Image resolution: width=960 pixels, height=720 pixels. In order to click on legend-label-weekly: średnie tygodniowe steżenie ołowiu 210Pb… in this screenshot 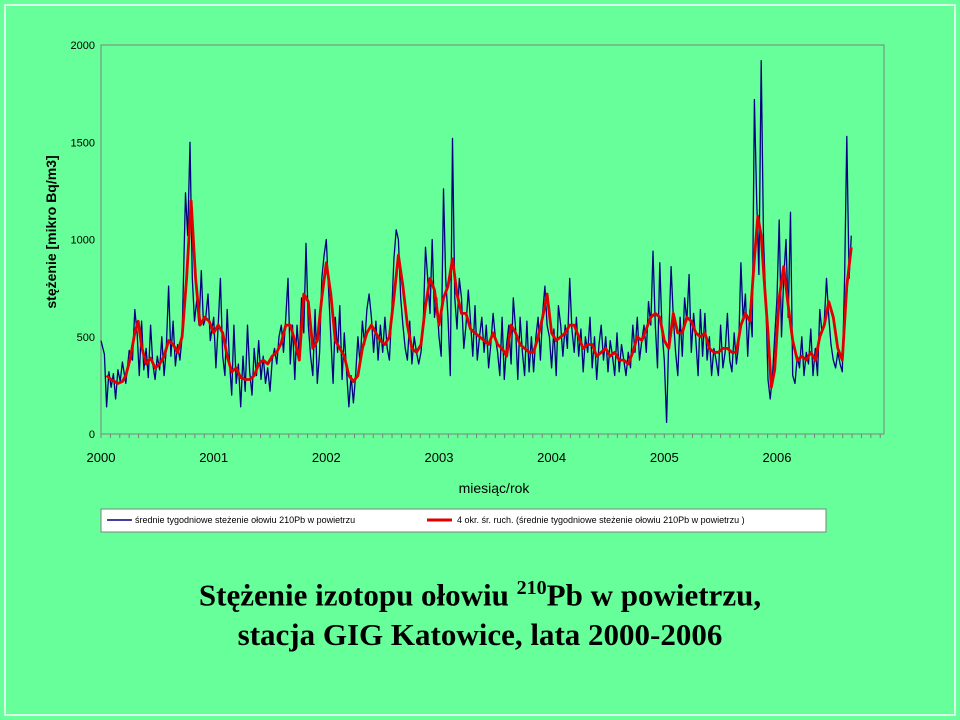, I will do `click(245, 520)`.